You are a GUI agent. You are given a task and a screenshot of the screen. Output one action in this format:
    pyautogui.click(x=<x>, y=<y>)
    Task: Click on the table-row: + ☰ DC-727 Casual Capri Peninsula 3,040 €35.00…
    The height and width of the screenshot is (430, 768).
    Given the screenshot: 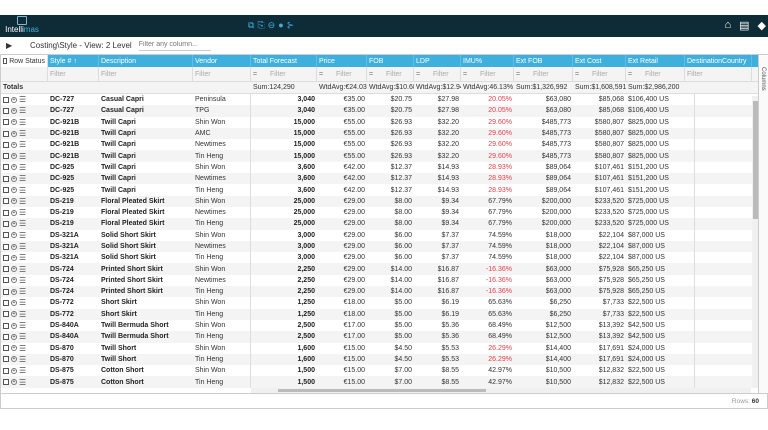 What is the action you would take?
    pyautogui.click(x=384, y=100)
    